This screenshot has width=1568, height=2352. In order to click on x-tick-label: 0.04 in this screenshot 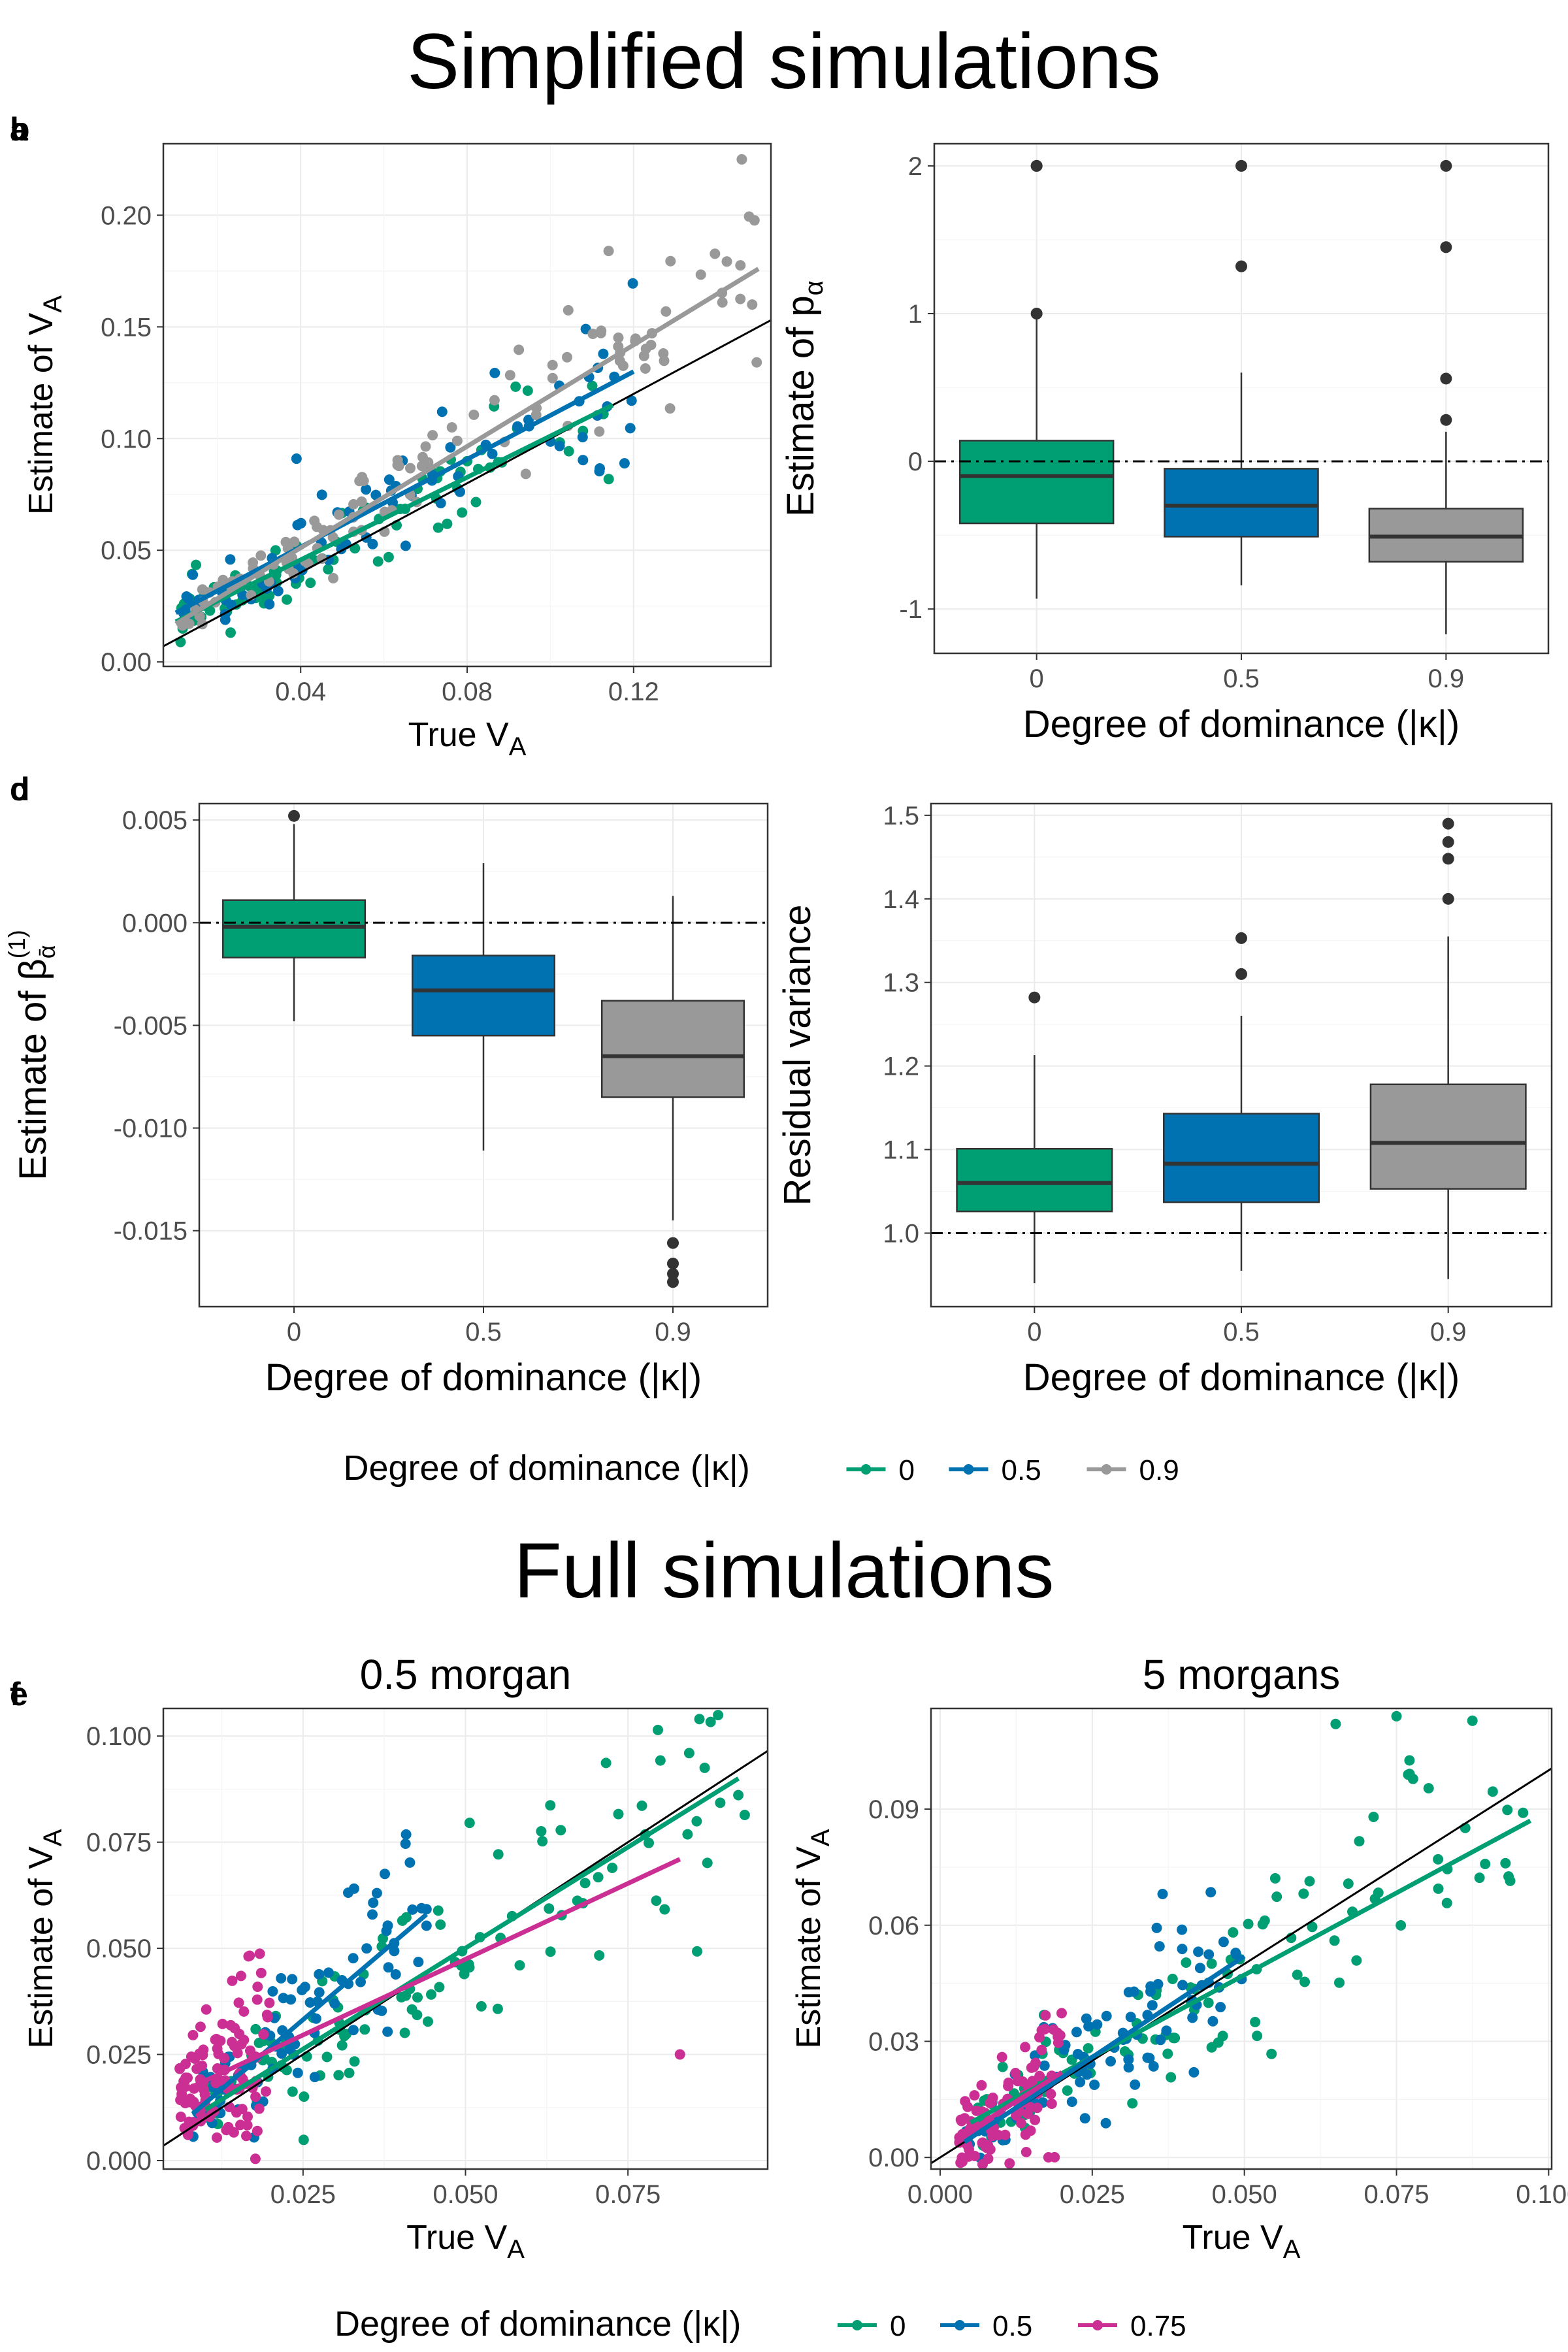, I will do `click(300, 692)`.